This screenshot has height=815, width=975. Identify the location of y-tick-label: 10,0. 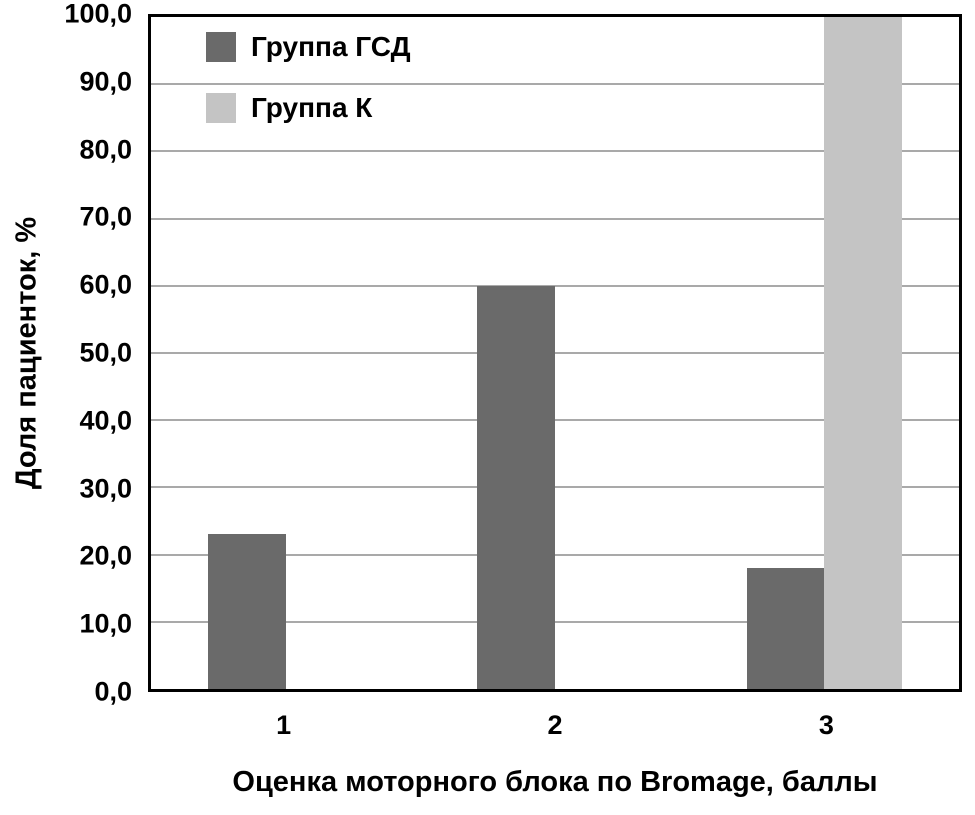
(105, 623).